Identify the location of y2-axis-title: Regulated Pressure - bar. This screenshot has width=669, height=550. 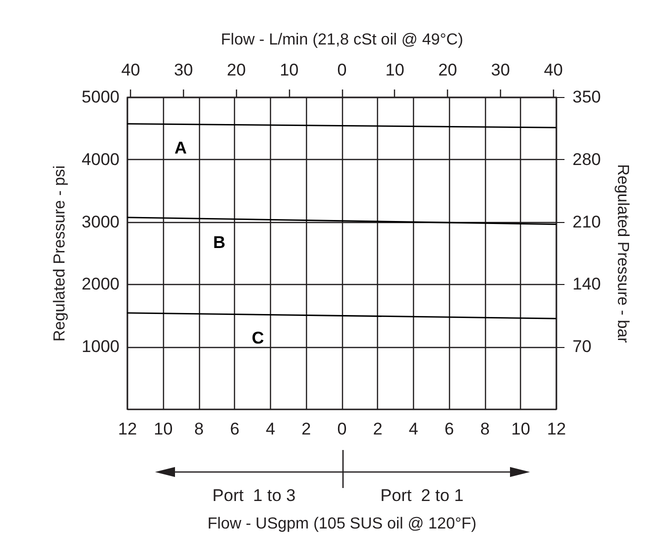
(622, 254).